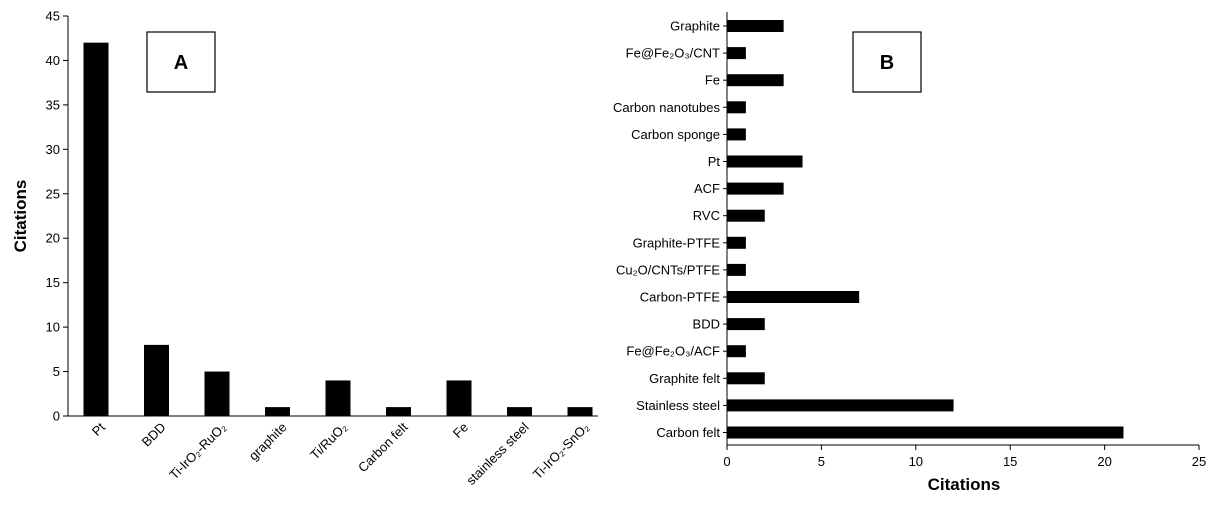  What do you see at coordinates (964, 484) in the screenshot?
I see `chart-b-x-axis-title: Citations` at bounding box center [964, 484].